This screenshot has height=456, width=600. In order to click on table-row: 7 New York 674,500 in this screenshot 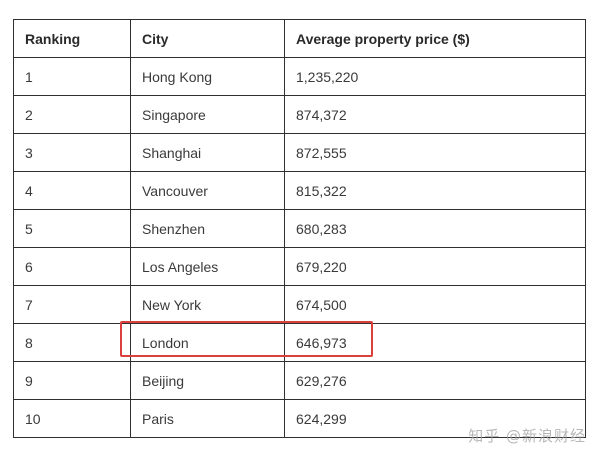, I will do `click(299, 304)`.